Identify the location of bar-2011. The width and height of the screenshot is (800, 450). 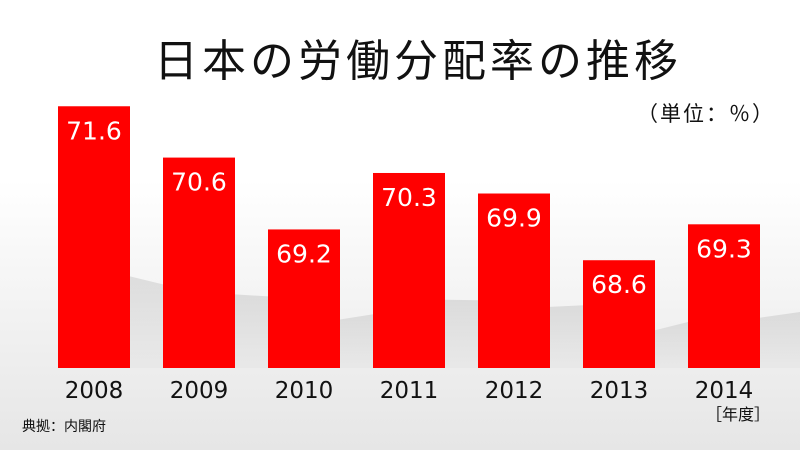
(409, 270).